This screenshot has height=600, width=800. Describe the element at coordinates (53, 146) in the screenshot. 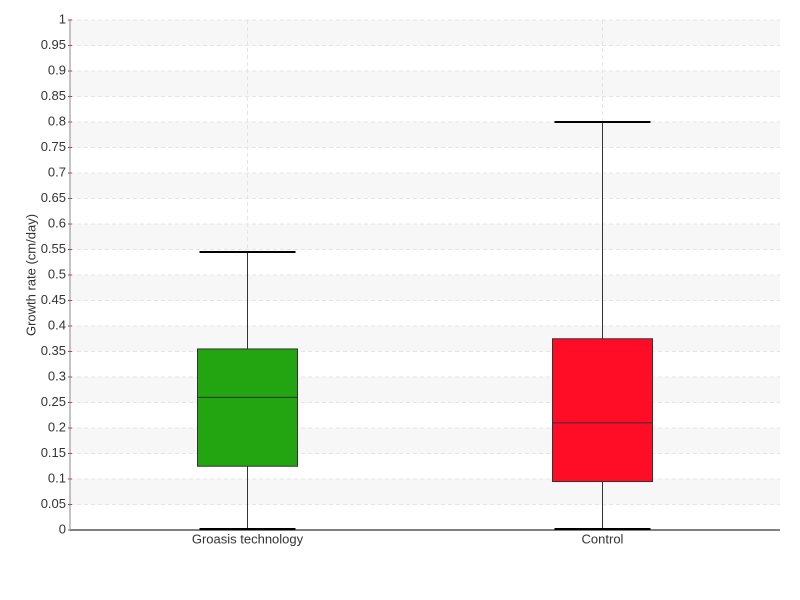

I see `y-tick-label: 0.75` at that location.